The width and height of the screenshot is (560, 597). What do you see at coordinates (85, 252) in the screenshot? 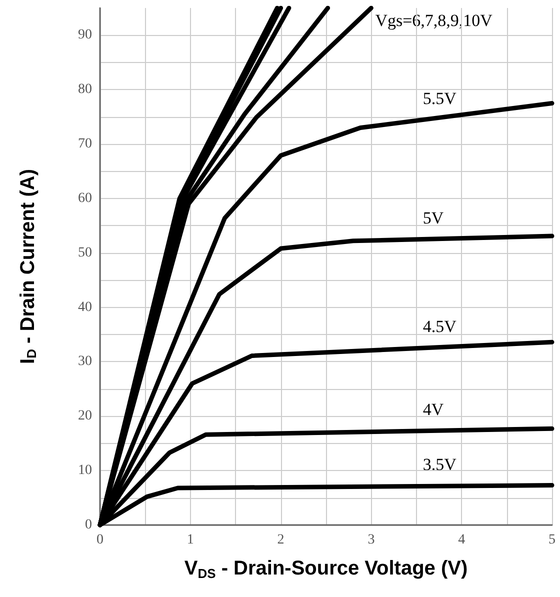
I see `y-tick-label: 50` at bounding box center [85, 252].